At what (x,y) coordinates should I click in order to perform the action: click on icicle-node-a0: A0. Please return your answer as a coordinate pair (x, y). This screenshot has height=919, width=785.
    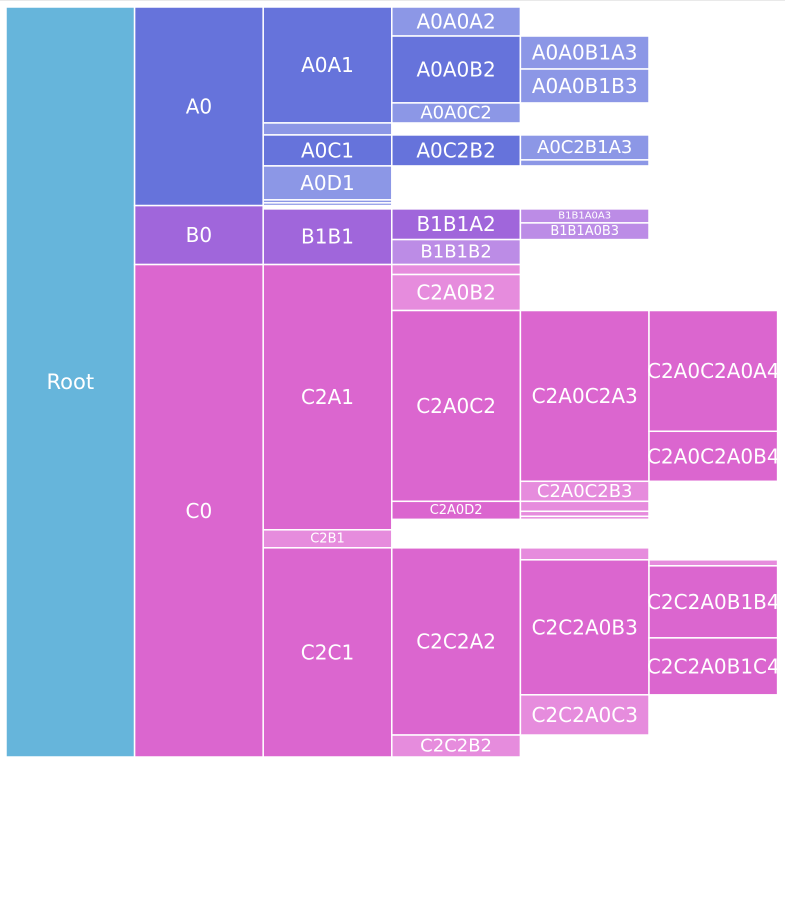
    Looking at the image, I should click on (198, 106).